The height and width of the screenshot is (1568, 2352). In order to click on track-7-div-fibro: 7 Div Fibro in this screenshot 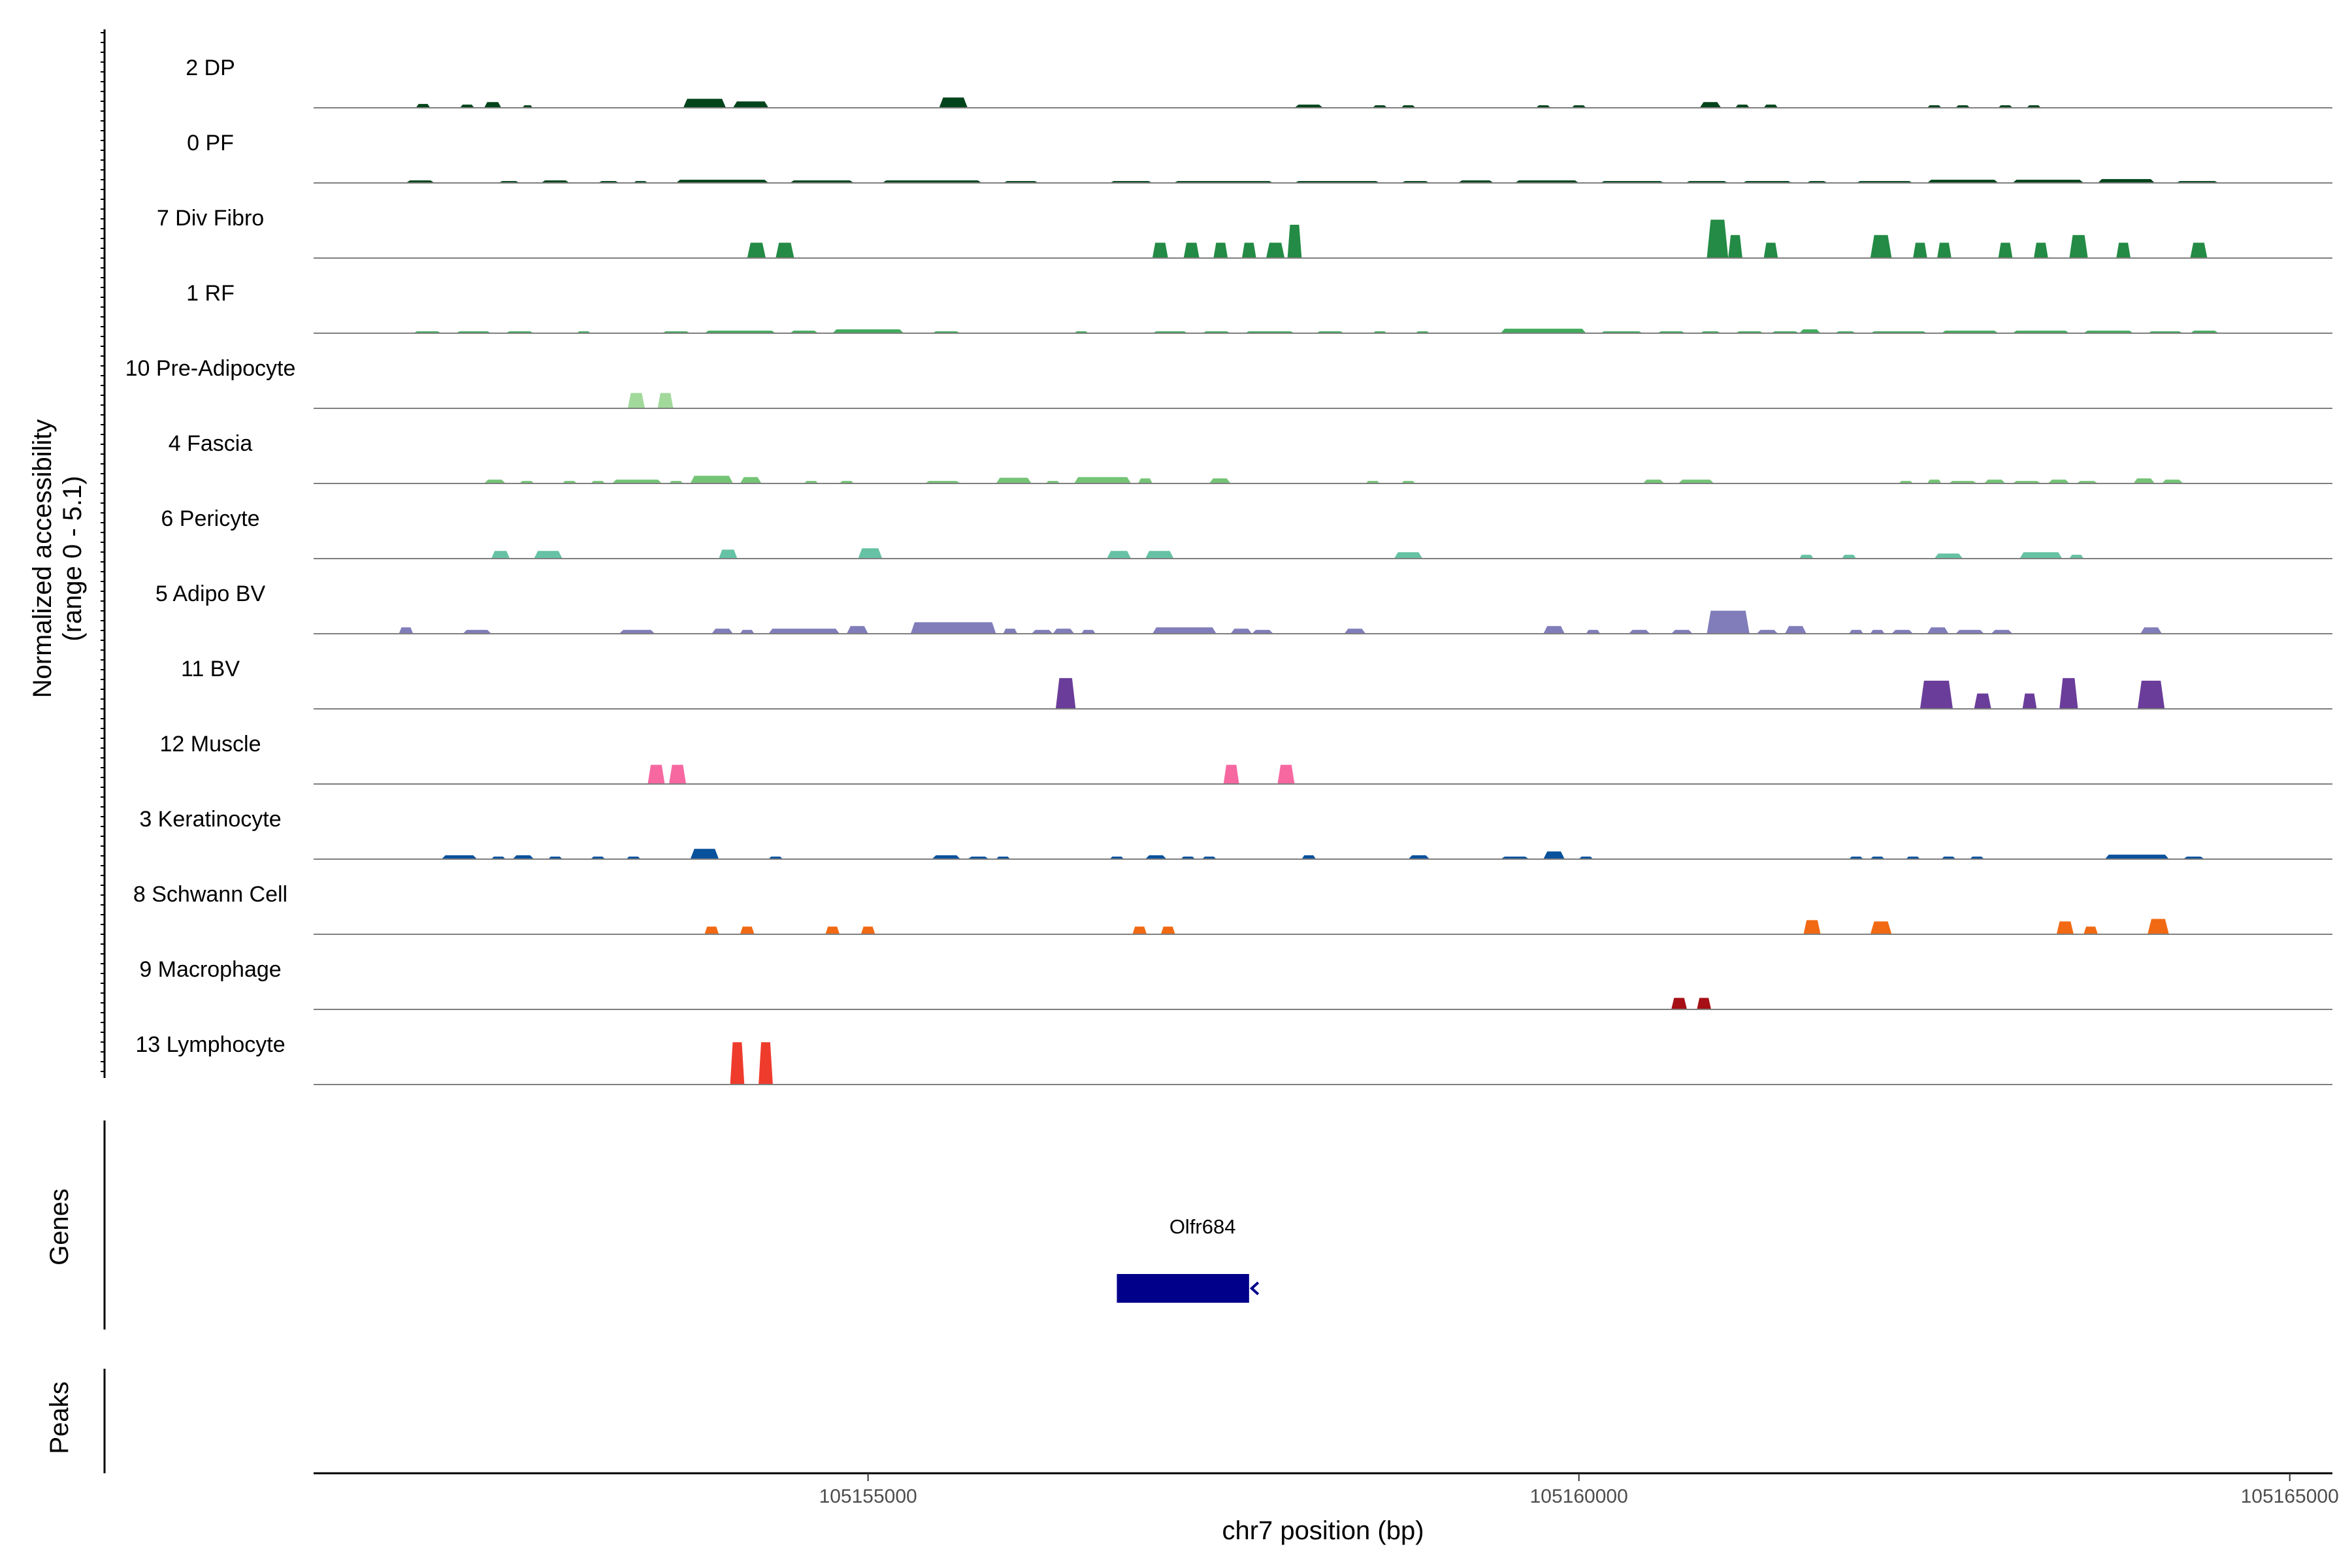, I will do `click(1244, 232)`.